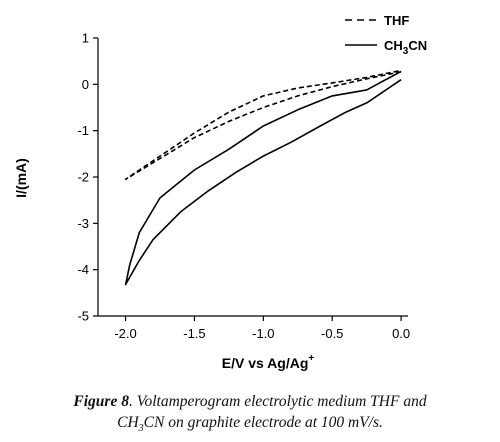  I want to click on legend-thf-label: THF, so click(396, 20).